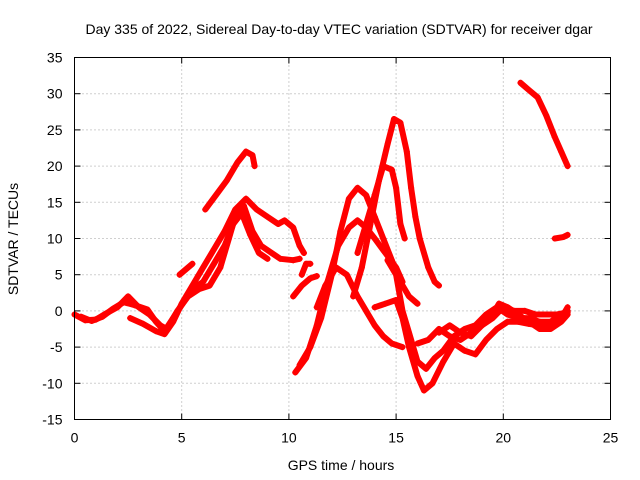 The width and height of the screenshot is (640, 480). What do you see at coordinates (182, 438) in the screenshot?
I see `x-tick-label: 5` at bounding box center [182, 438].